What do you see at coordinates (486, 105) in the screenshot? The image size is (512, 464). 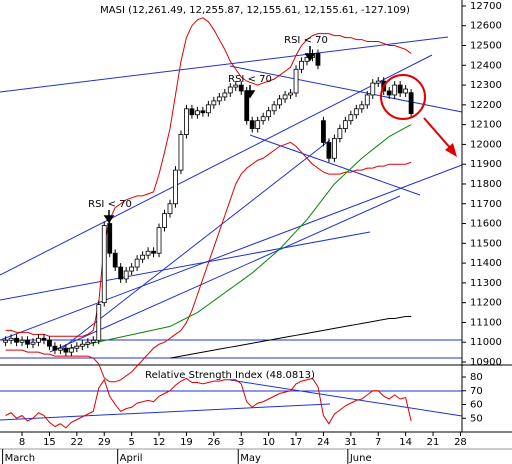 I see `y-tick-label: 12200` at bounding box center [486, 105].